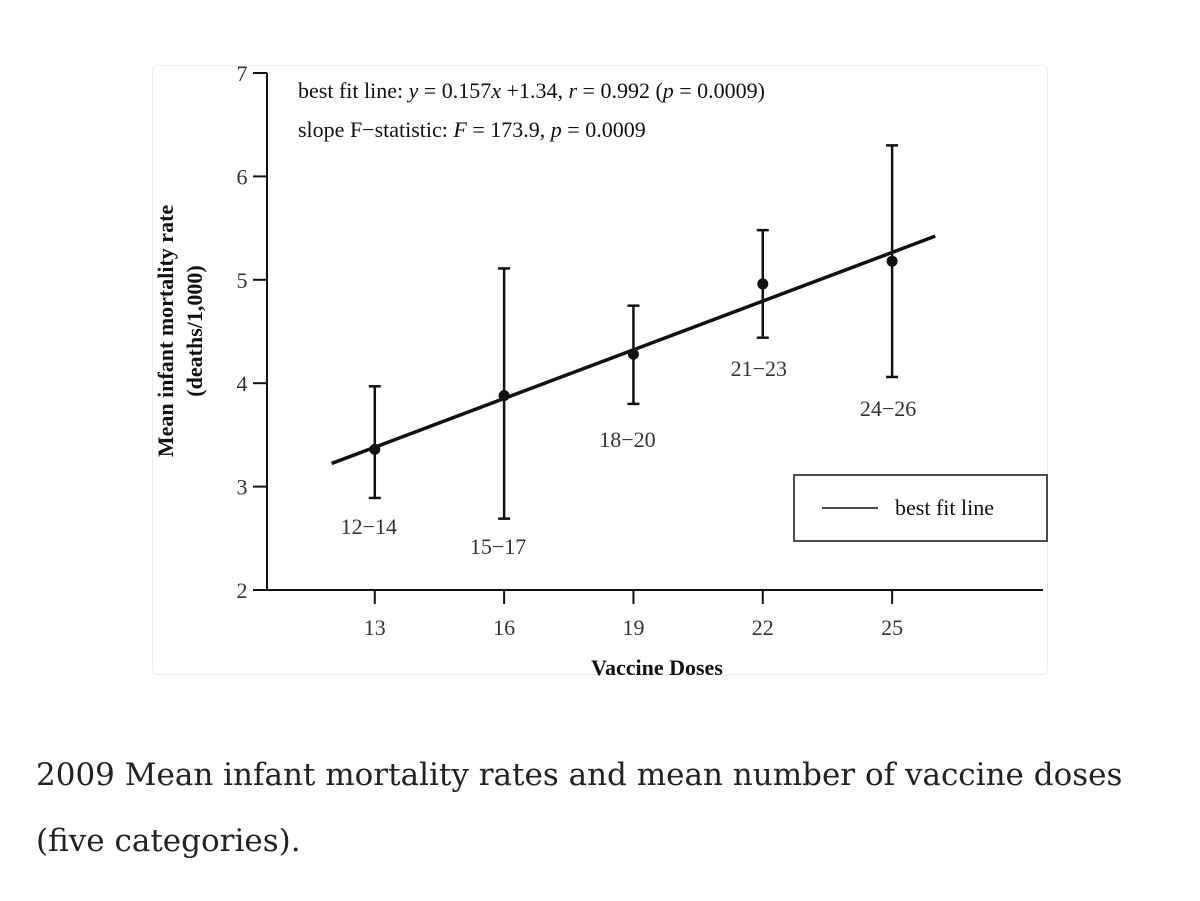 Image resolution: width=1200 pixels, height=901 pixels. Describe the element at coordinates (498, 546) in the screenshot. I see `category-label: 15−17` at that location.